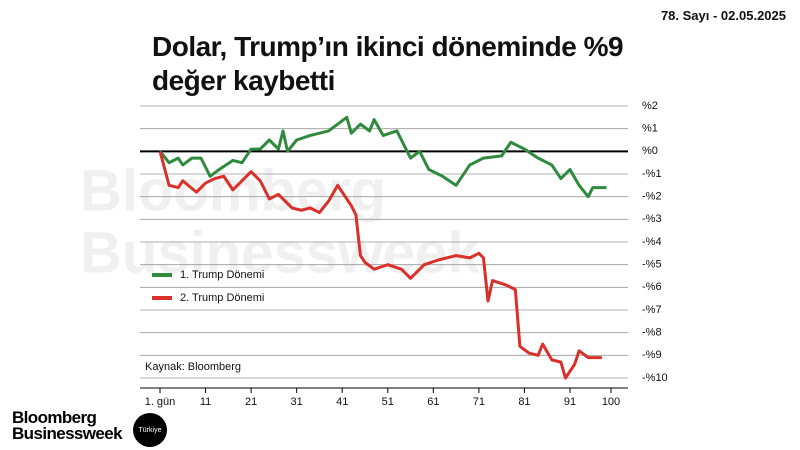  What do you see at coordinates (650, 106) in the screenshot?
I see `y-tick-label: %2` at bounding box center [650, 106].